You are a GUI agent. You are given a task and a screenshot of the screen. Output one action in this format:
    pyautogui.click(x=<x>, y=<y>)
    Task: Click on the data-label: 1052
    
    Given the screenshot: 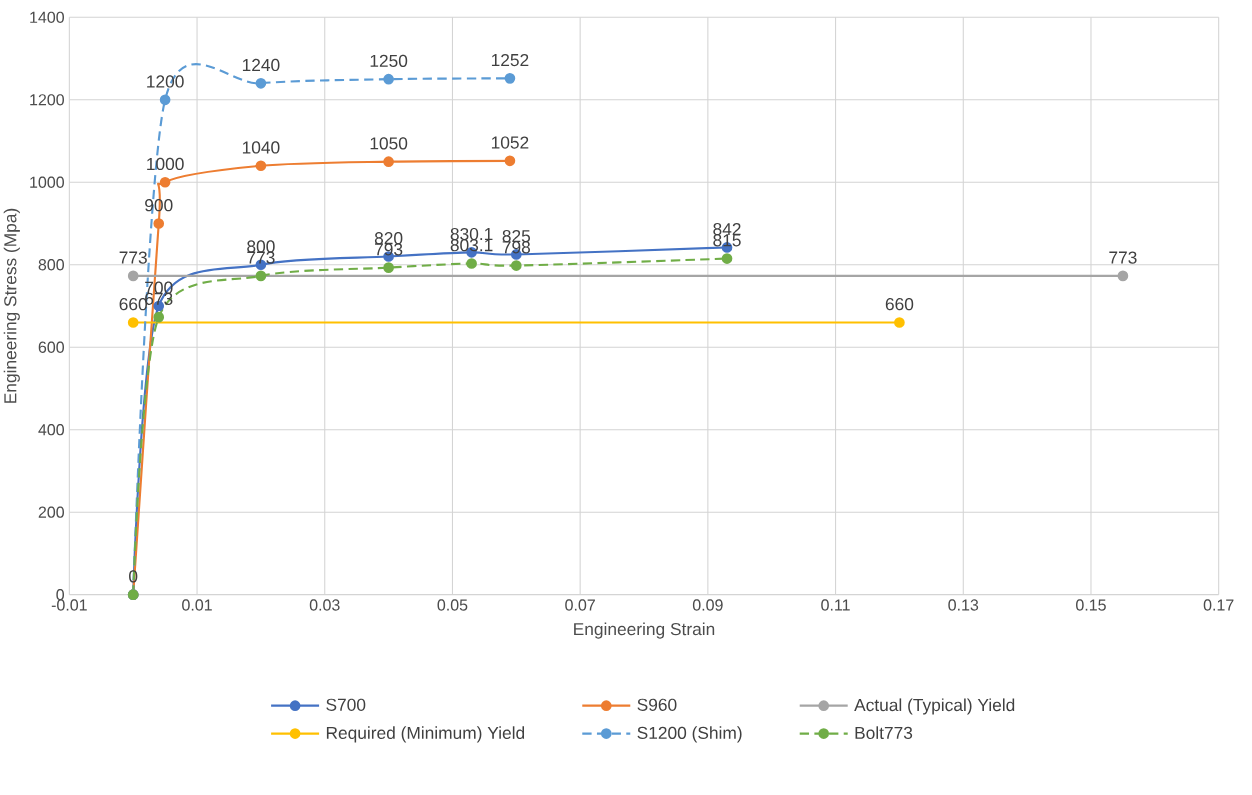 What is the action you would take?
    pyautogui.click(x=510, y=142)
    